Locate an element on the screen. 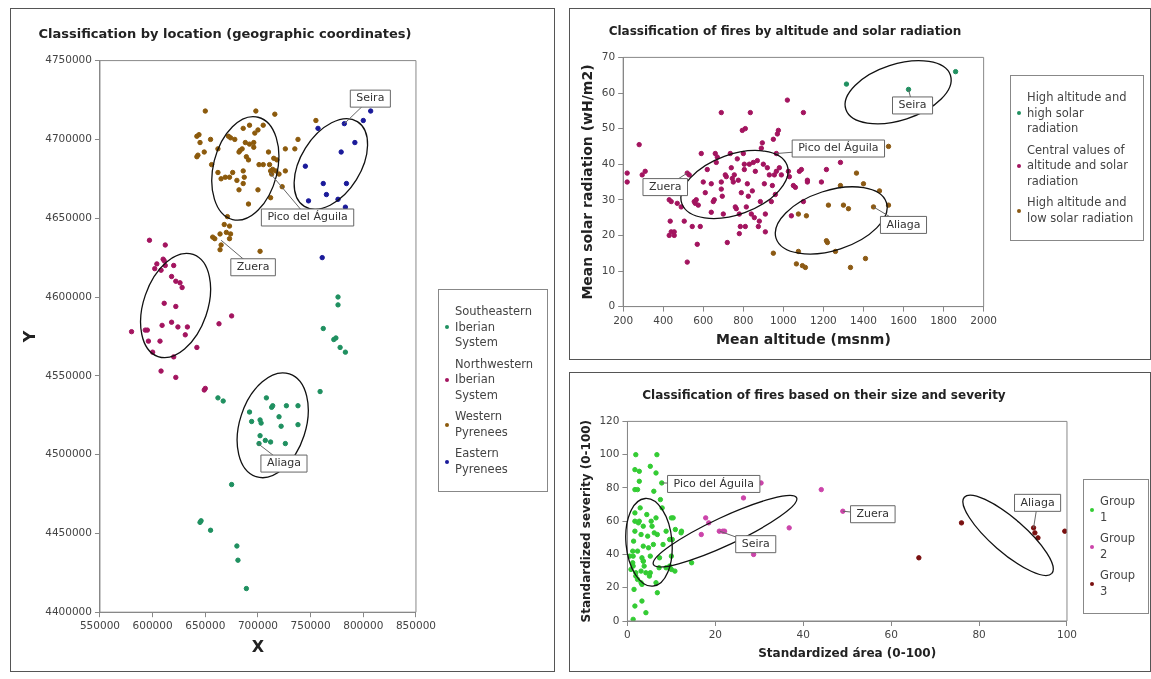  legend-label: Group 2 is located at coordinates (1118, 547).